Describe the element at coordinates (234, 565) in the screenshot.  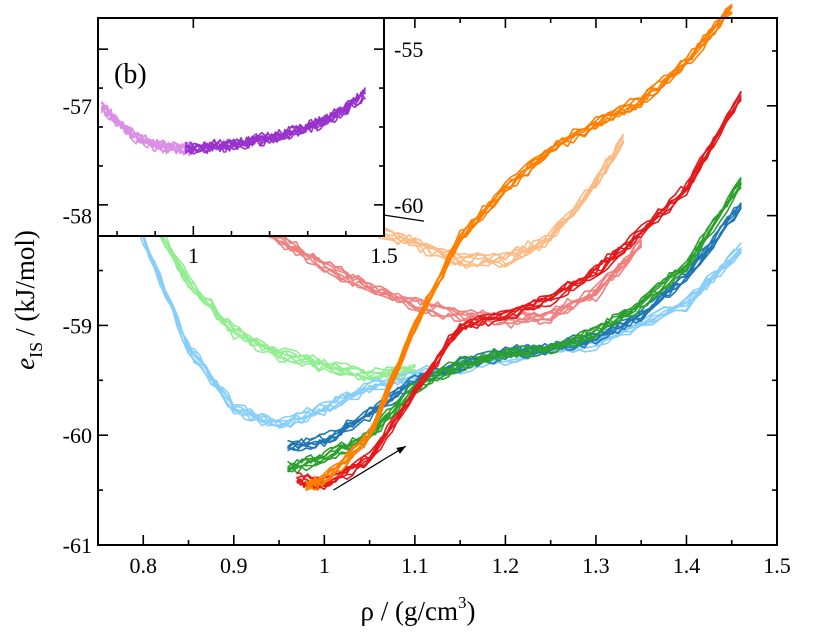
I see `x-tick-label: 0.9` at that location.